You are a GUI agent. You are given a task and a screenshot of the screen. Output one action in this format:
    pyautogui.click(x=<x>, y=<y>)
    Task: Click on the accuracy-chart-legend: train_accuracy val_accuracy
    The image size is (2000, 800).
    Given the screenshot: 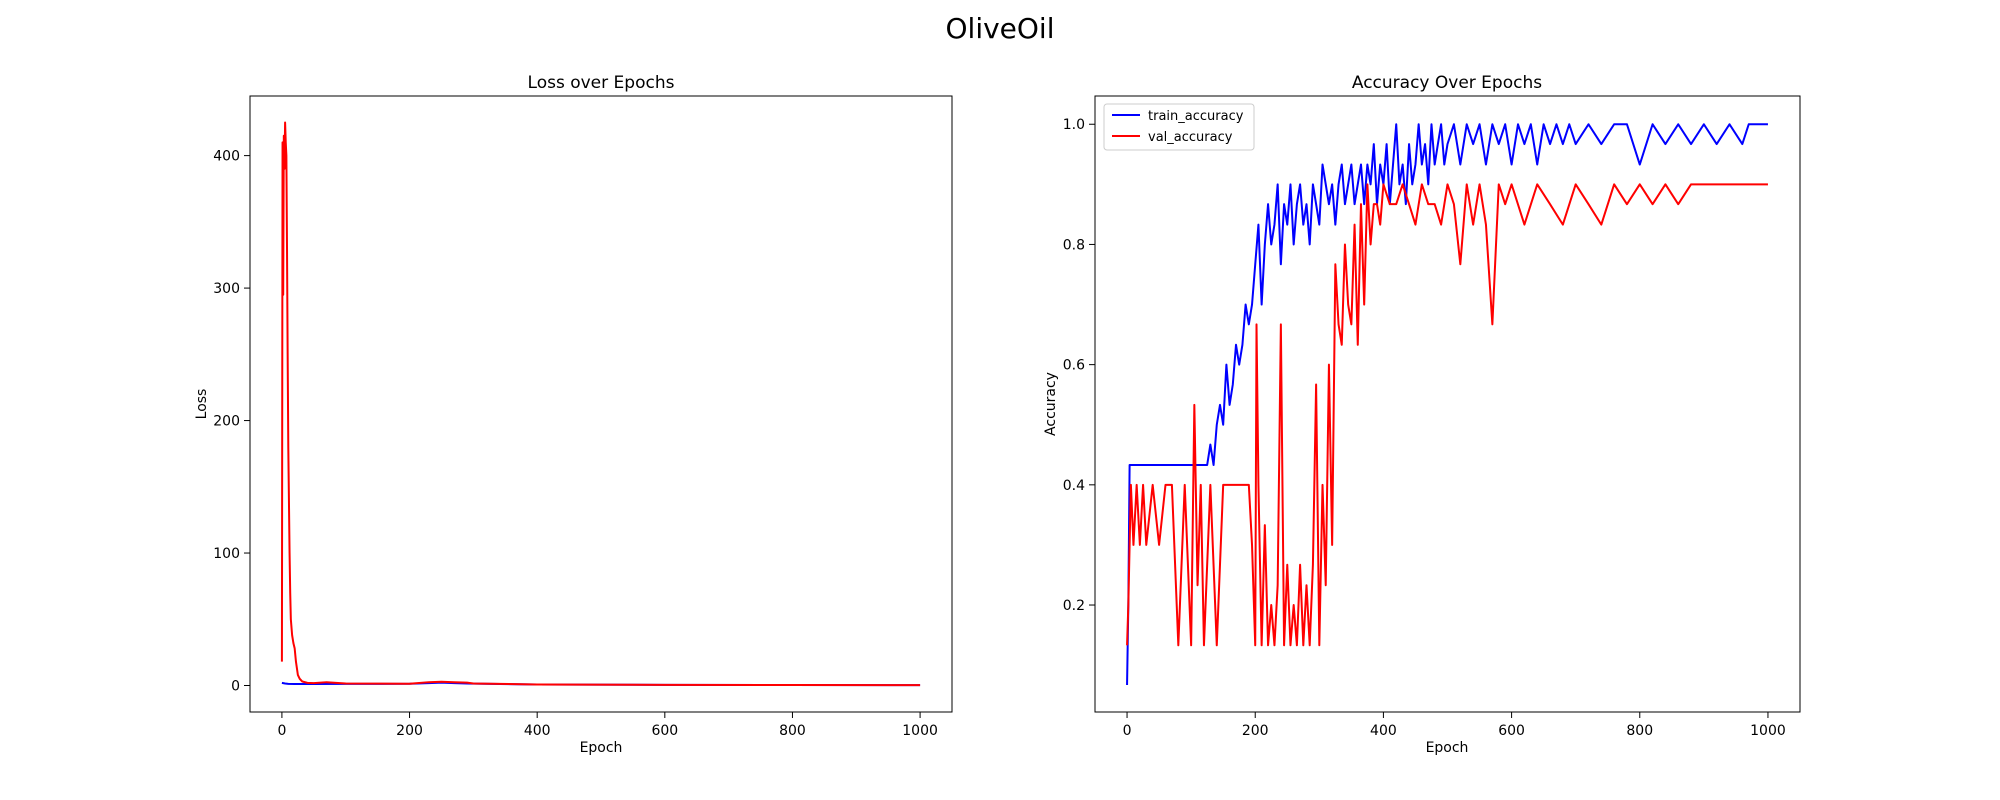 What is the action you would take?
    pyautogui.click(x=1179, y=127)
    